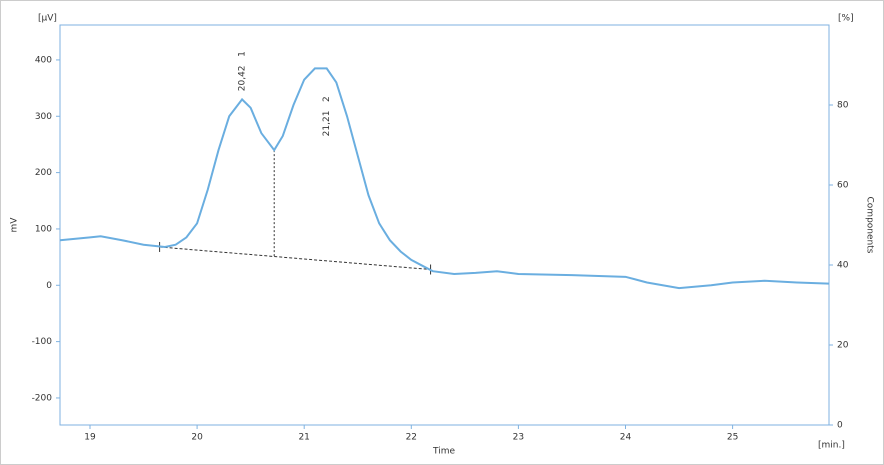  I want to click on y-tick-label: 300, so click(43, 117).